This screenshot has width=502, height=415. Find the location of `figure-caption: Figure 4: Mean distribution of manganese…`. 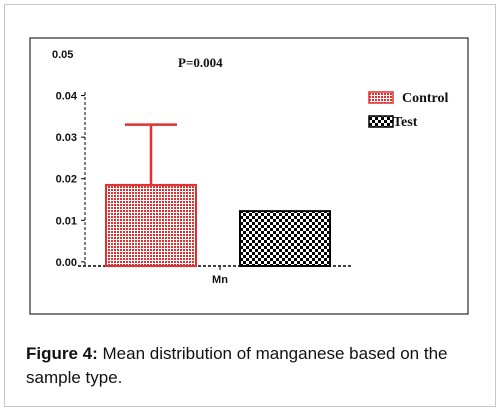

figure-caption: Figure 4: Mean distribution of manganese… is located at coordinates (256, 366).